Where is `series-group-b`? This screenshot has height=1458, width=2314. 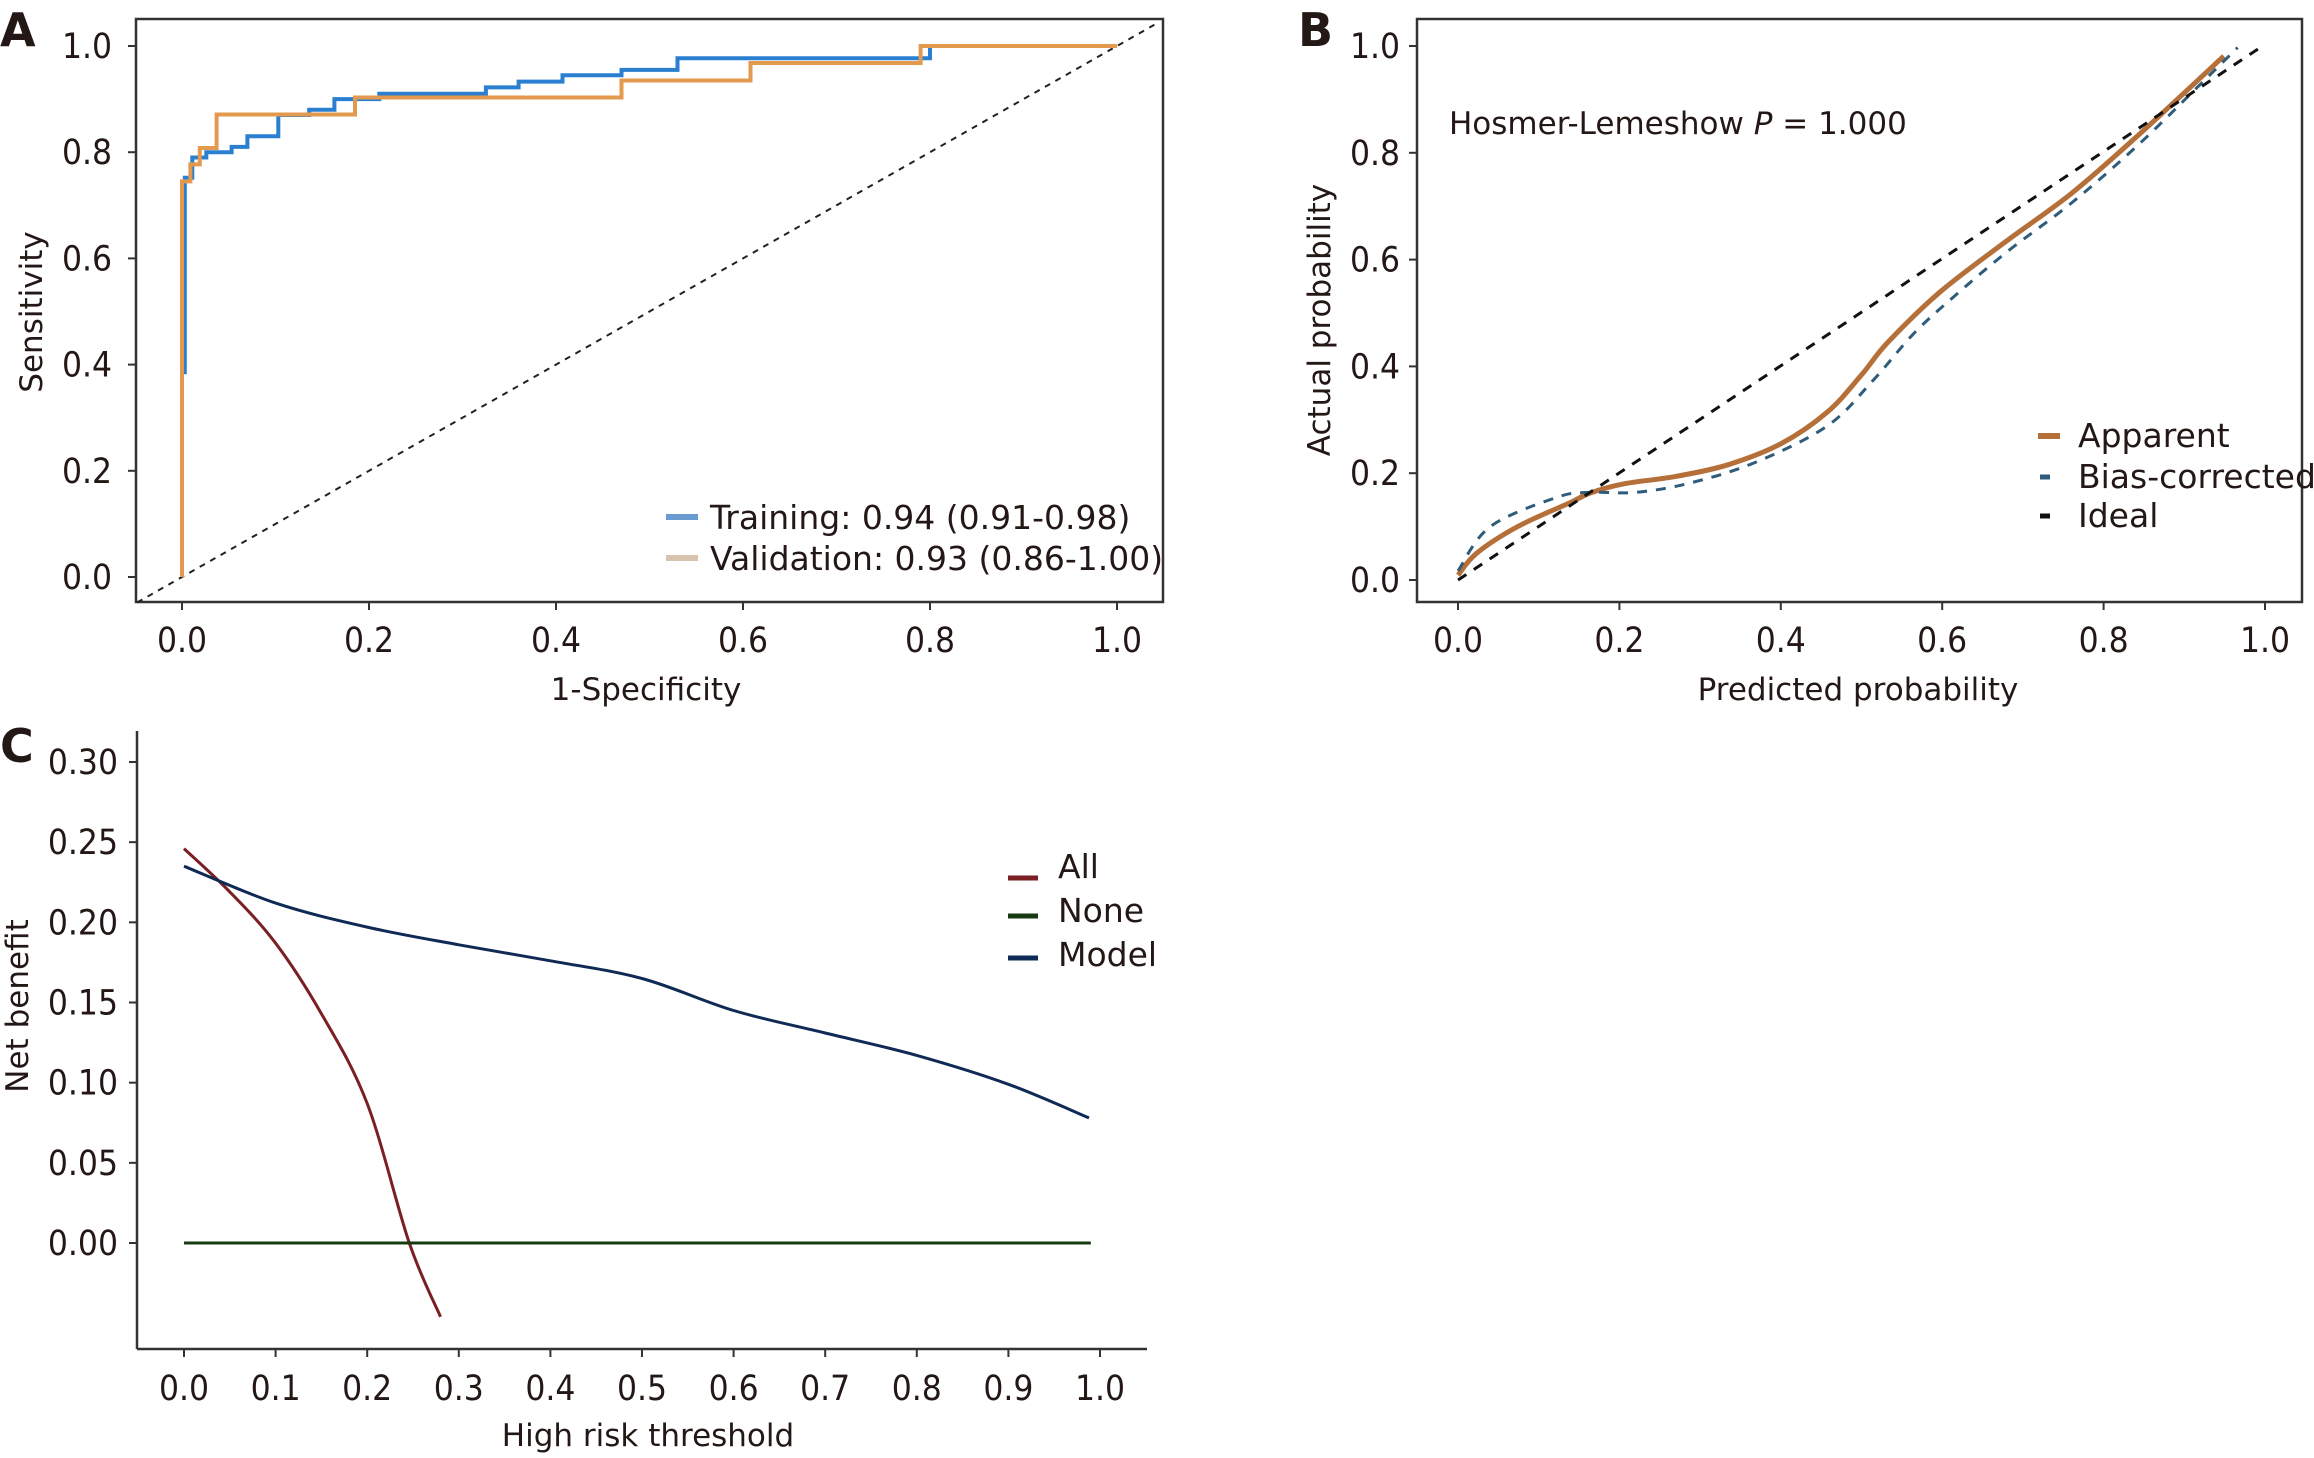 series-group-b is located at coordinates (1859, 314).